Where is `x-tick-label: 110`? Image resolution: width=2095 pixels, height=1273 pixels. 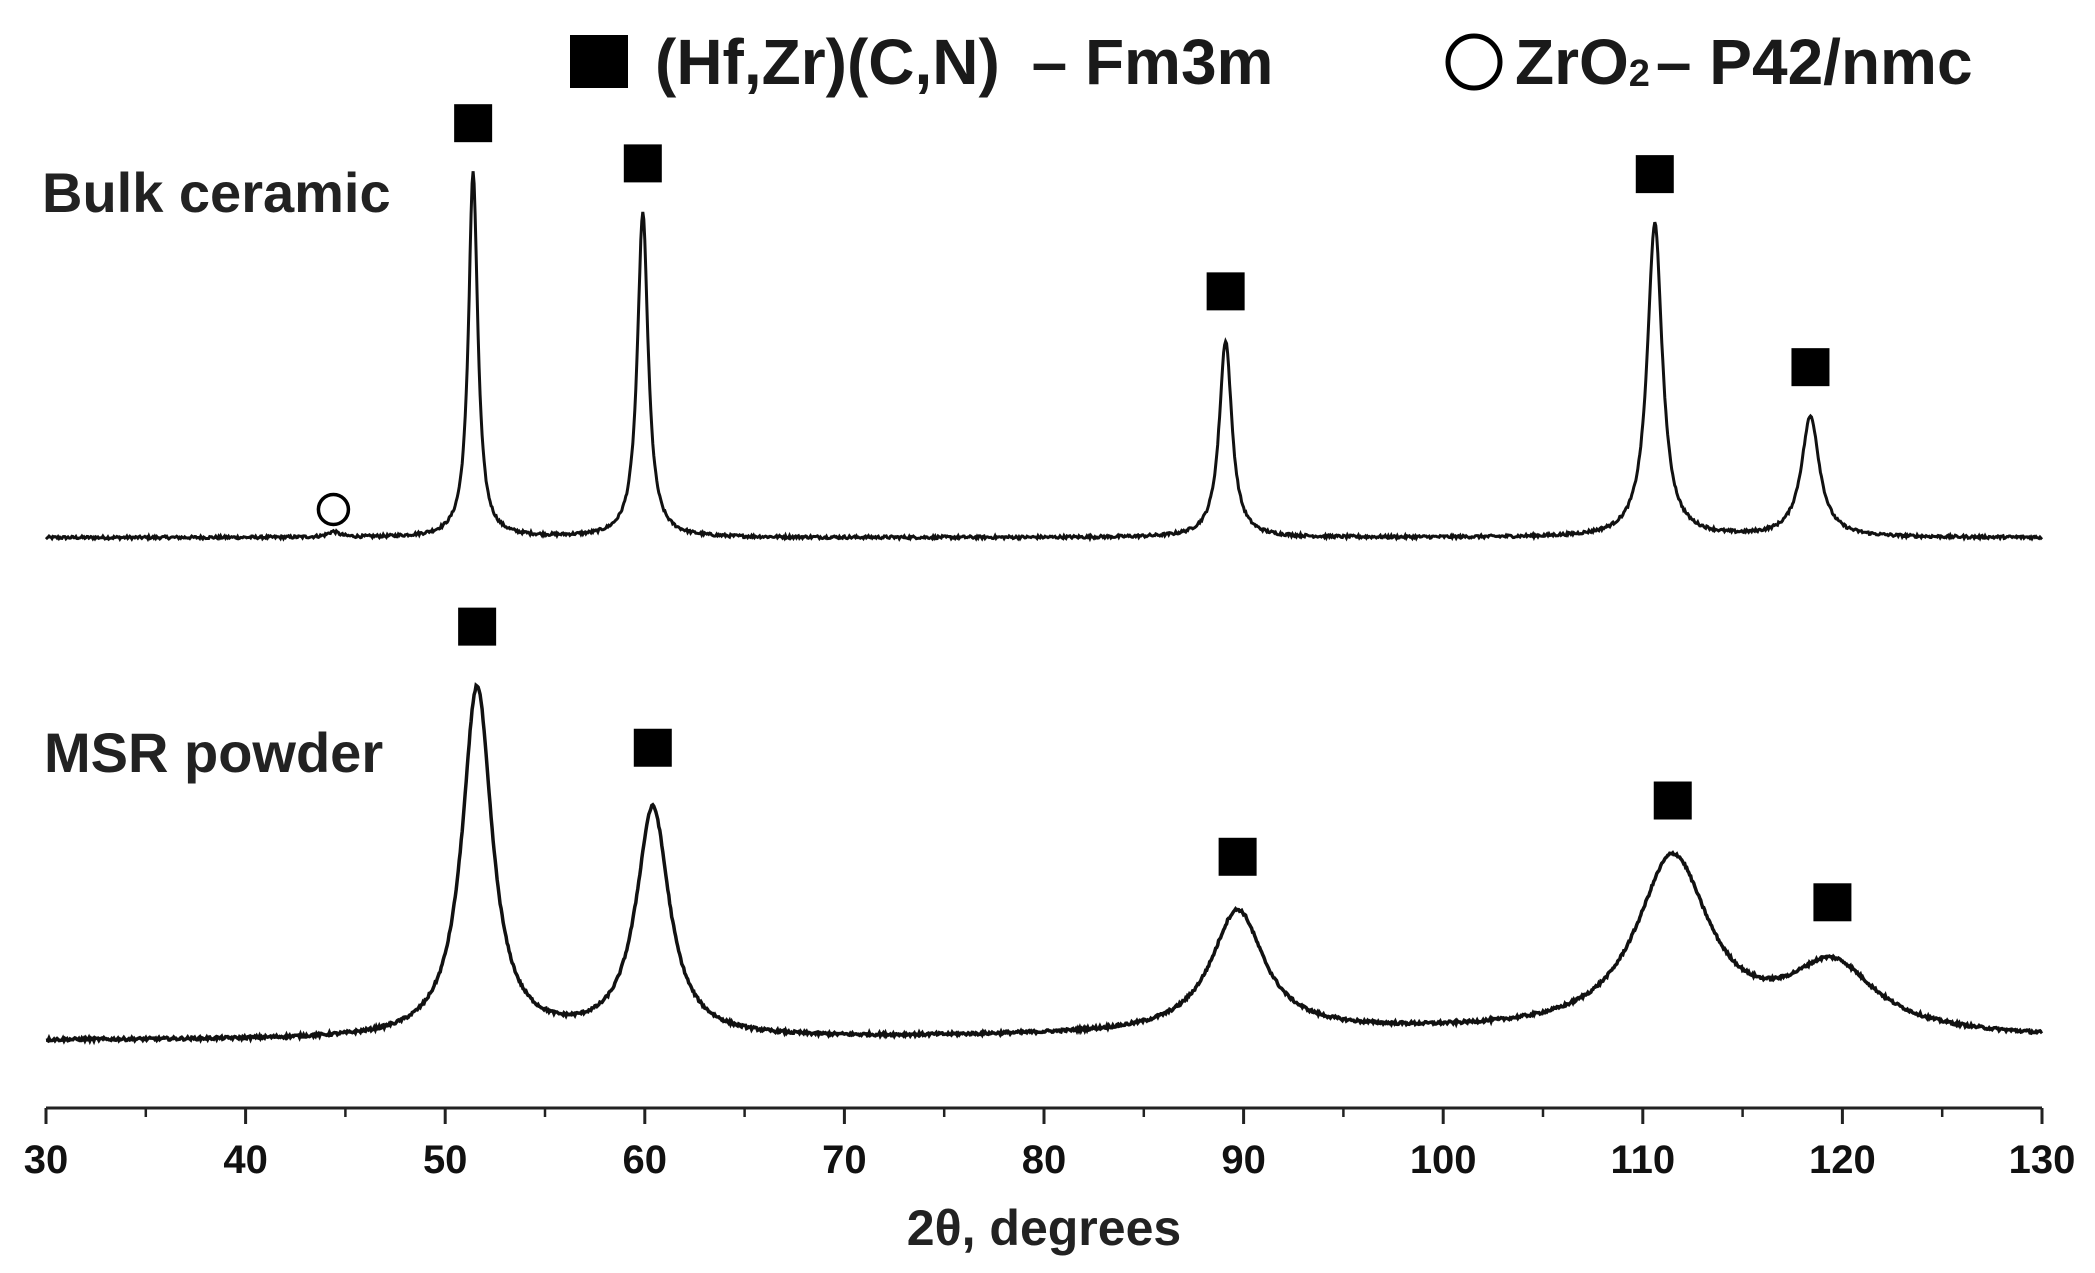 x-tick-label: 110 is located at coordinates (1643, 1160).